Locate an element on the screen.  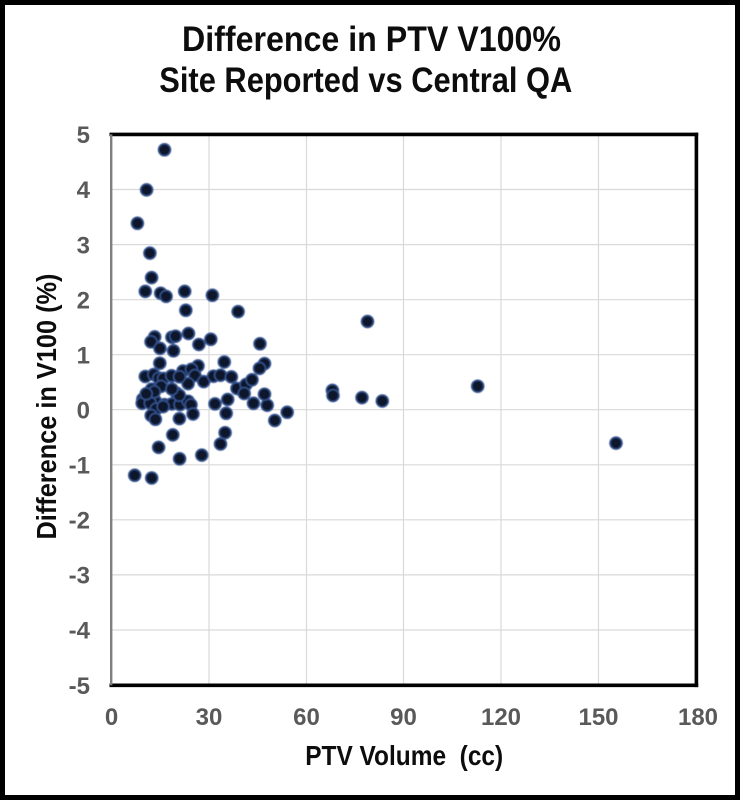
svg-text: 180 is located at coordinates (698, 717).